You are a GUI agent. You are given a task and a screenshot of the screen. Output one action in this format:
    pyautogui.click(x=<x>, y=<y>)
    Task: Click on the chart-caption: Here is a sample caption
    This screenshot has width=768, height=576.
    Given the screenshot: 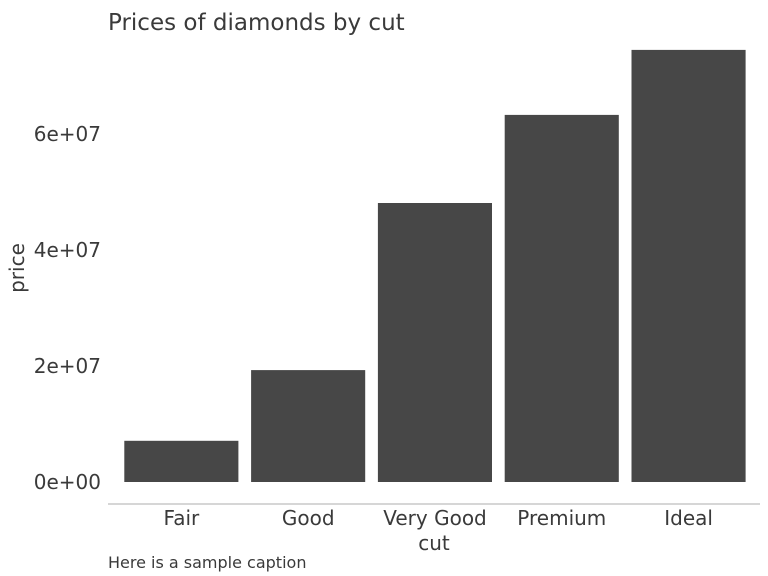 What is the action you would take?
    pyautogui.click(x=207, y=562)
    